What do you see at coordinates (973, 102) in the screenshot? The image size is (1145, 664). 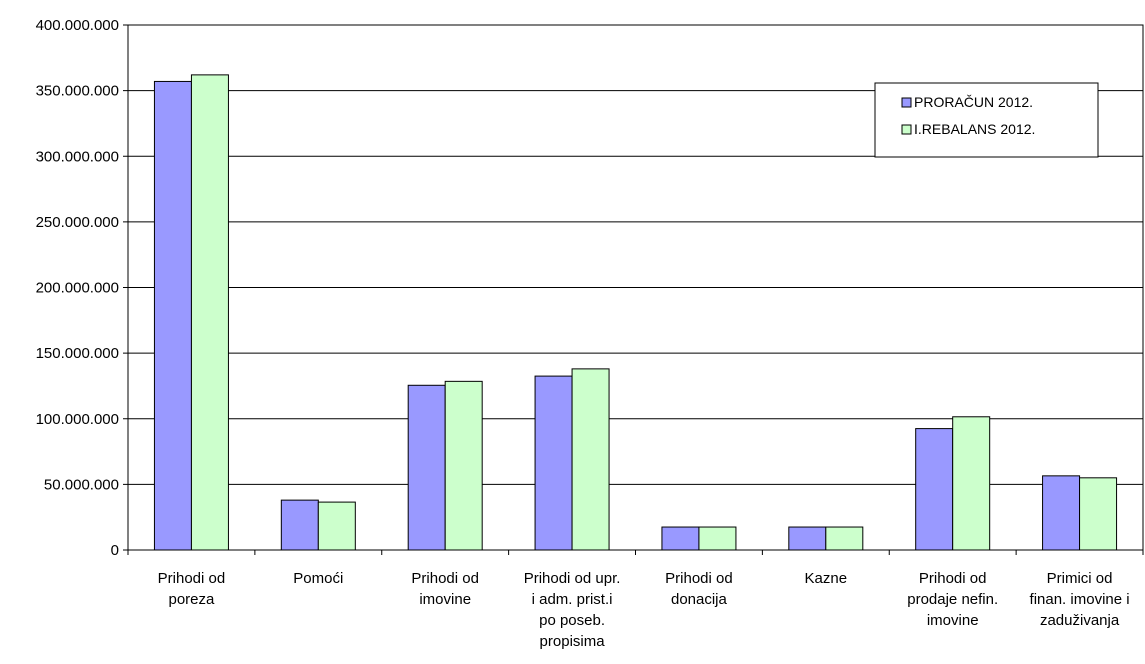 I see `legend-label: PRORAČUN 2012.` at bounding box center [973, 102].